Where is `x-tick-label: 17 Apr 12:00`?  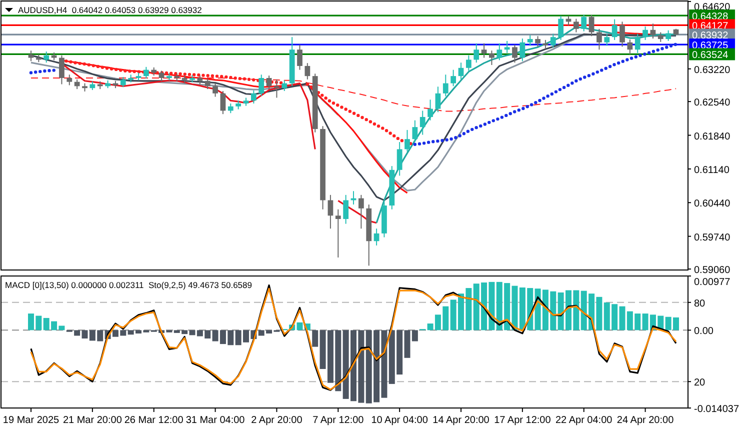
x-tick-label: 17 Apr 12:00 is located at coordinates (523, 420).